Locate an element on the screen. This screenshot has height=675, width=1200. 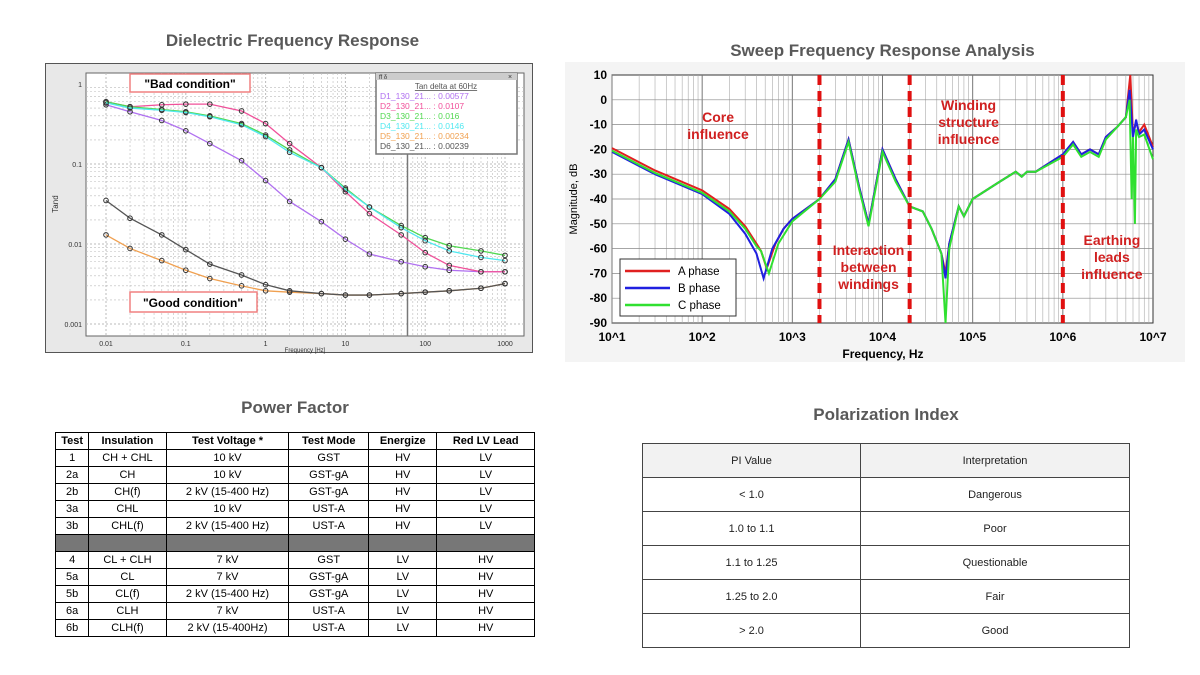
column-header: Test Voltage * is located at coordinates (227, 441).